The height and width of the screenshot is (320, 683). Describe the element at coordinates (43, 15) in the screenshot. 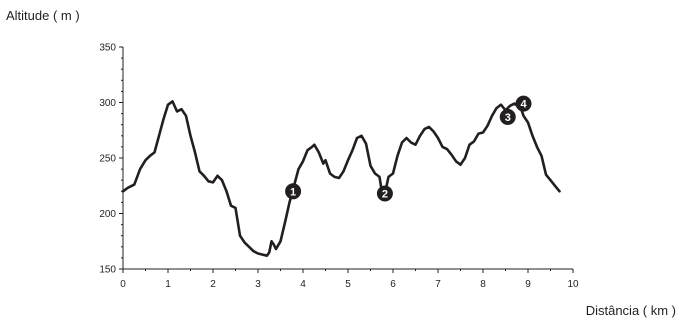

I see `y-axis-label: Altitude ( m )` at that location.